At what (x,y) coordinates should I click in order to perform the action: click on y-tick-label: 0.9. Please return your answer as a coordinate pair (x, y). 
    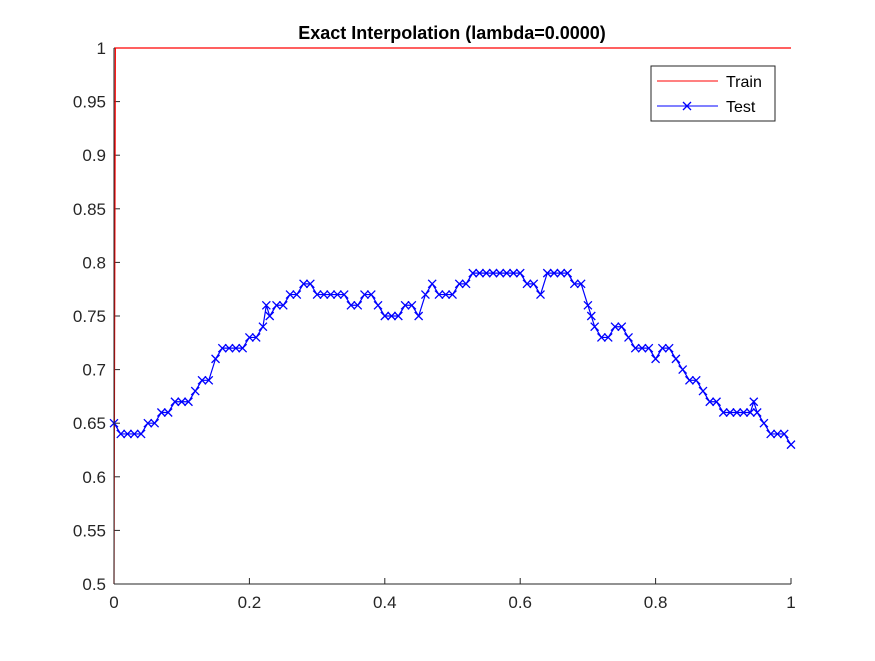
    Looking at the image, I should click on (94, 155).